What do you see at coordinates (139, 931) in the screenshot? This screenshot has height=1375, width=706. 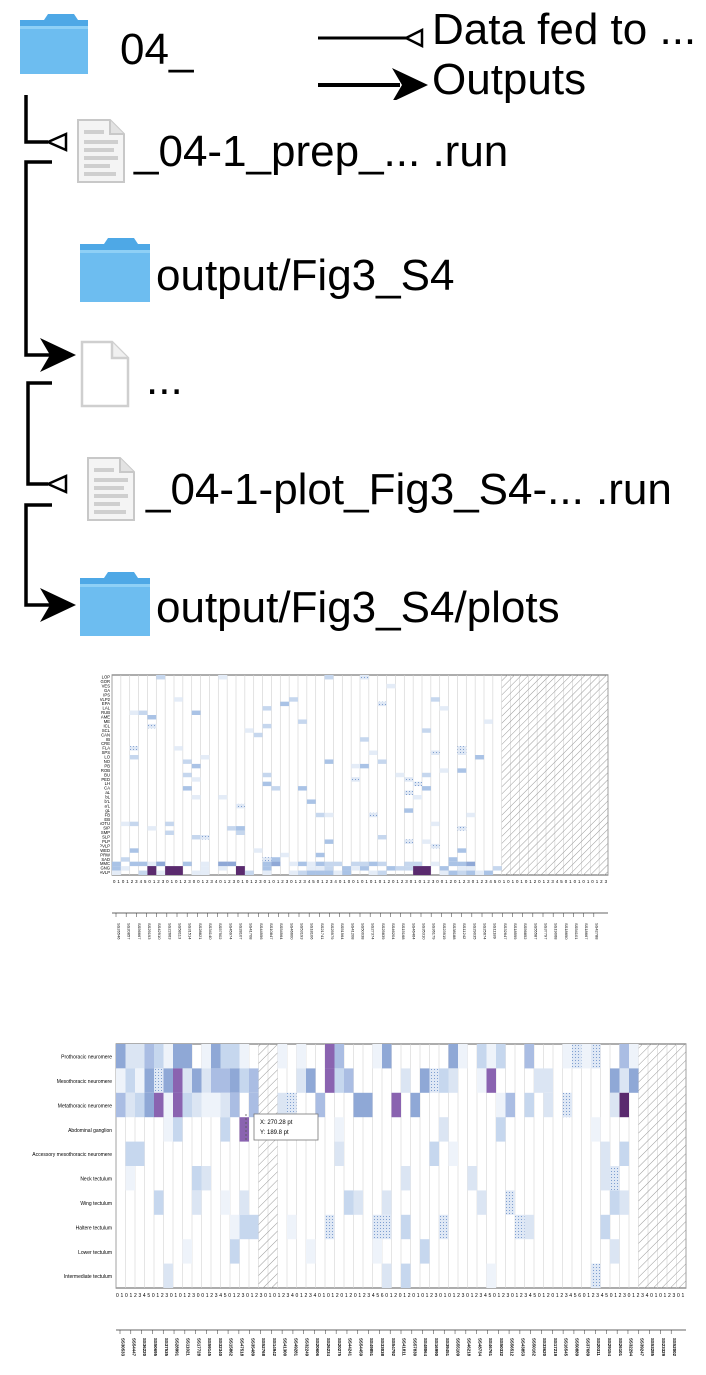 I see `x-name-label: SS56667` at bounding box center [139, 931].